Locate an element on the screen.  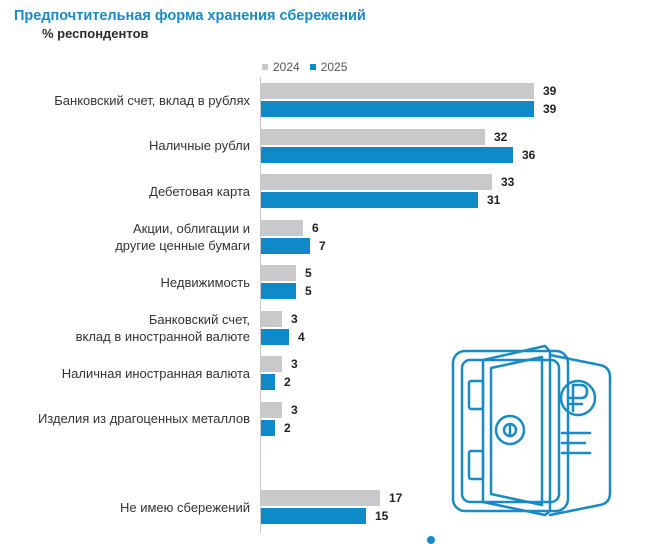
value-label-2024-8: 17 is located at coordinates (396, 498).